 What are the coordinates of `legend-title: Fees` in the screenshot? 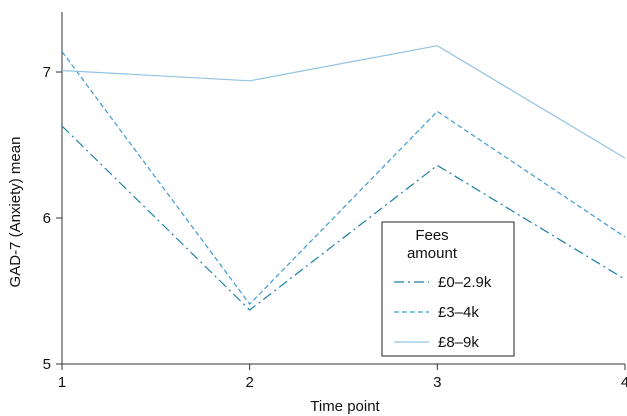 It's located at (431, 235).